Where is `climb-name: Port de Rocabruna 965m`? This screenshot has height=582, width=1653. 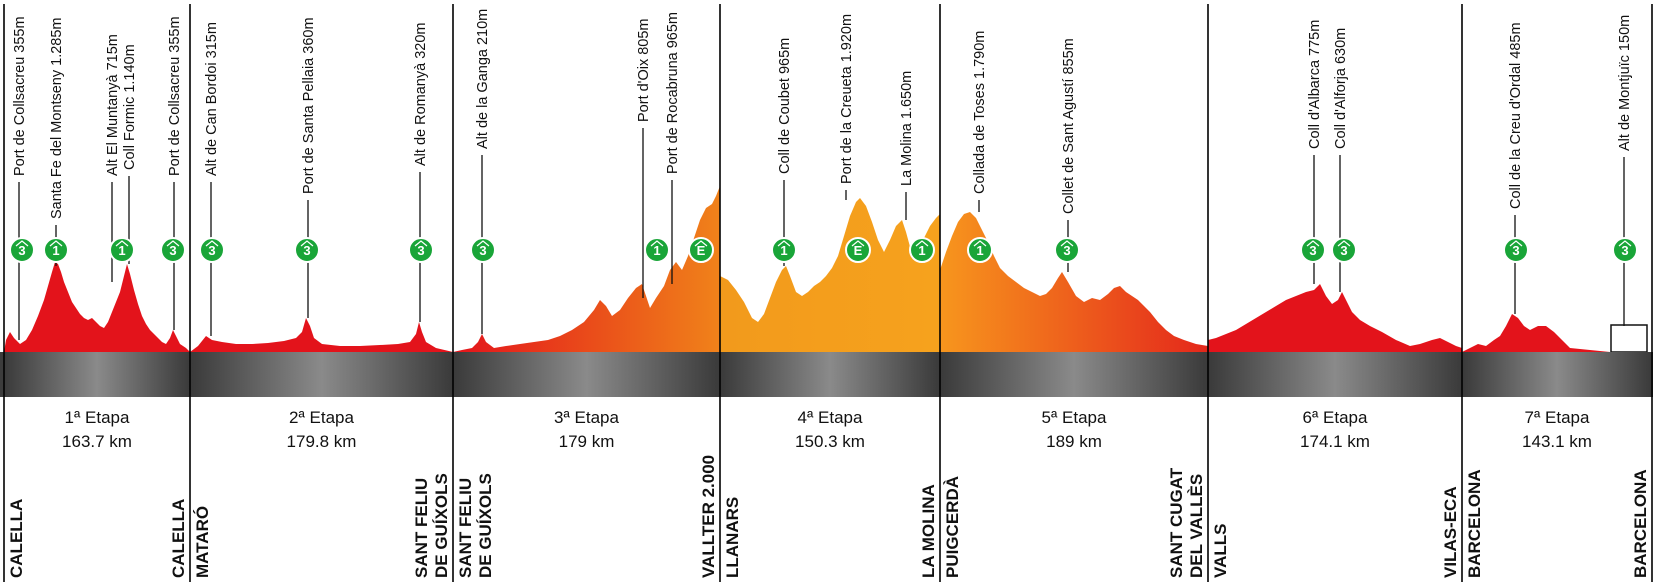
climb-name: Port de Rocabruna 965m is located at coordinates (673, 93).